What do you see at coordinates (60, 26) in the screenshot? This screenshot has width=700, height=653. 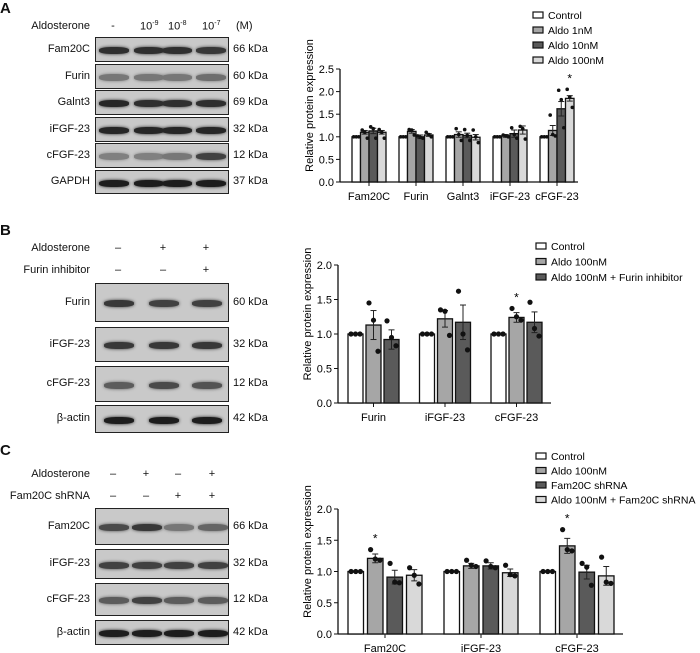 I see `treatment-label: Aldosterone` at bounding box center [60, 26].